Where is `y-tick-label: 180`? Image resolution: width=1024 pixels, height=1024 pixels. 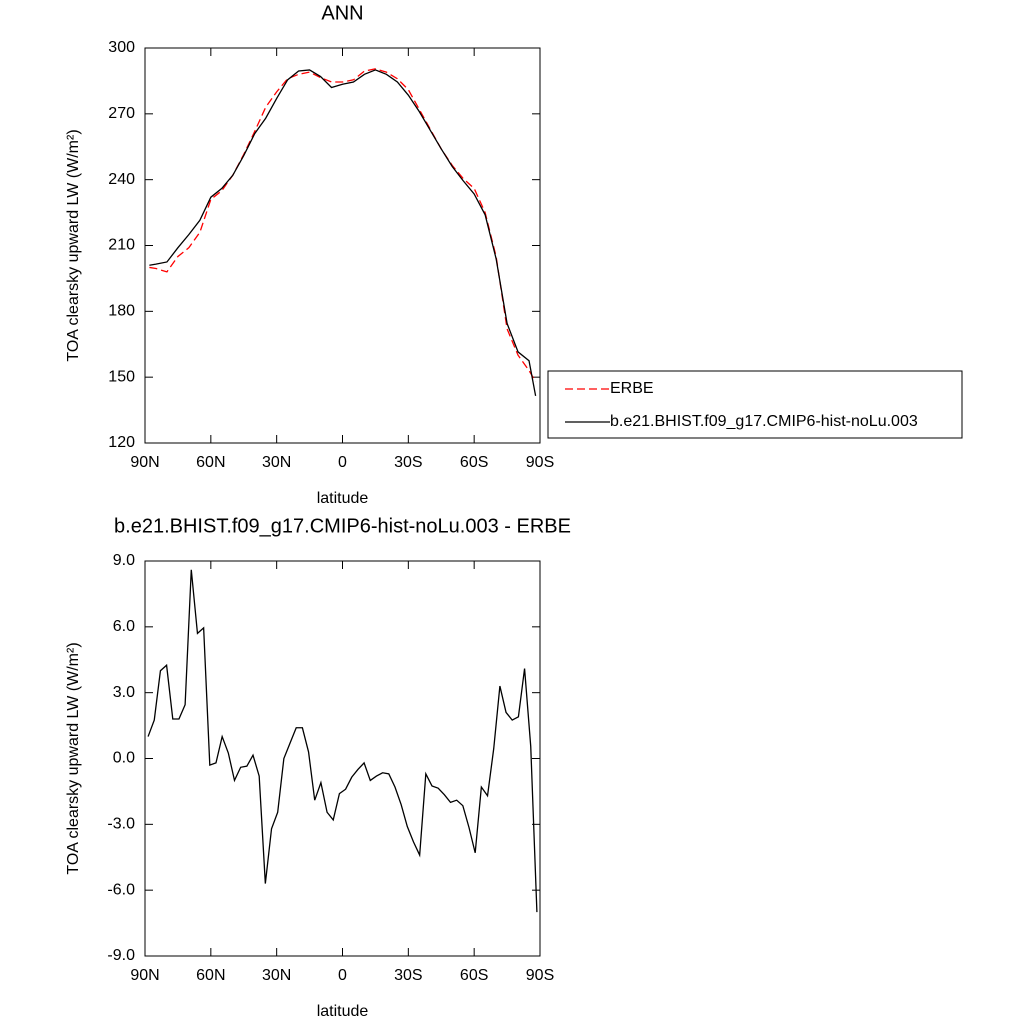 y-tick-label: 180 is located at coordinates (121, 311).